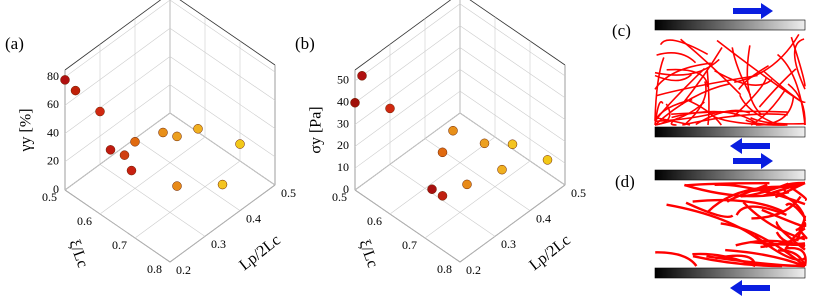  What do you see at coordinates (343, 101) in the screenshot?
I see `z-tick-label: 40` at bounding box center [343, 101].